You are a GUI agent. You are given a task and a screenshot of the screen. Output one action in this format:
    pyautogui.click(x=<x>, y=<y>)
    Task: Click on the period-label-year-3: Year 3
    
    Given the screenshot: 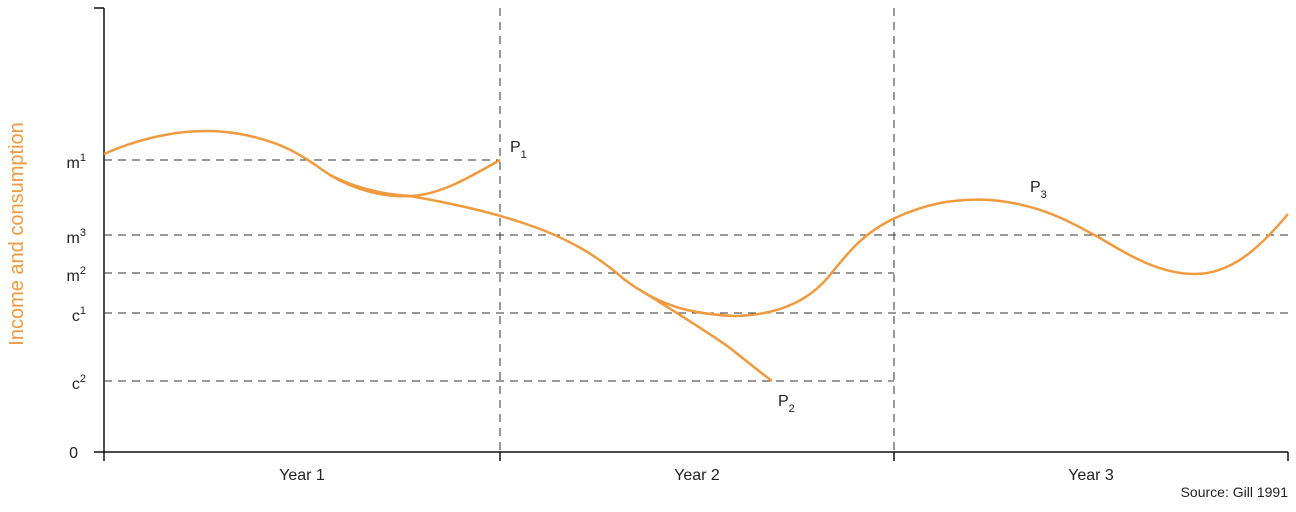 What is the action you would take?
    pyautogui.click(x=1091, y=475)
    